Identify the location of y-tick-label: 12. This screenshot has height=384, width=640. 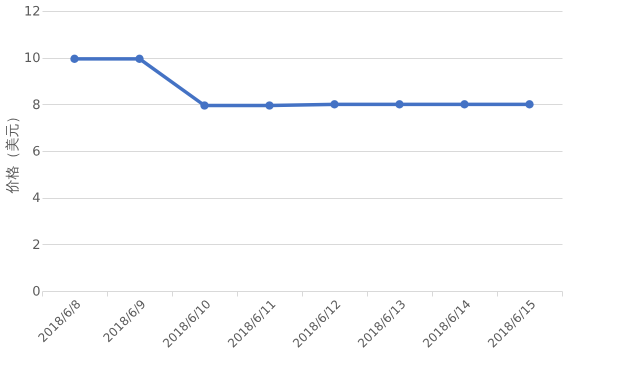
(32, 12).